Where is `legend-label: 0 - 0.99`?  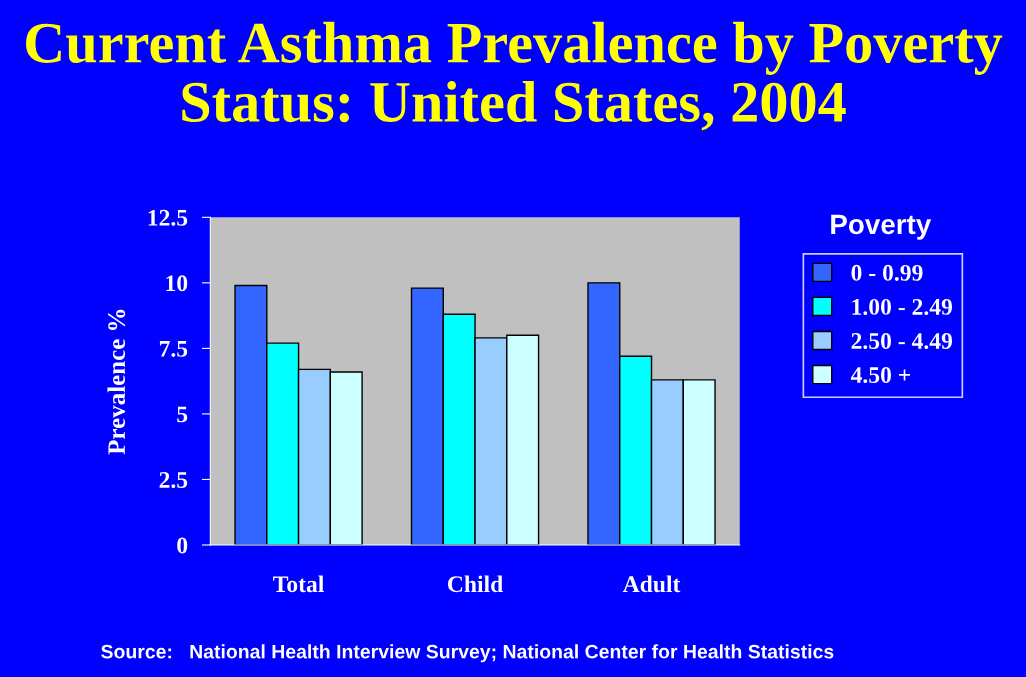
legend-label: 0 - 0.99 is located at coordinates (887, 272).